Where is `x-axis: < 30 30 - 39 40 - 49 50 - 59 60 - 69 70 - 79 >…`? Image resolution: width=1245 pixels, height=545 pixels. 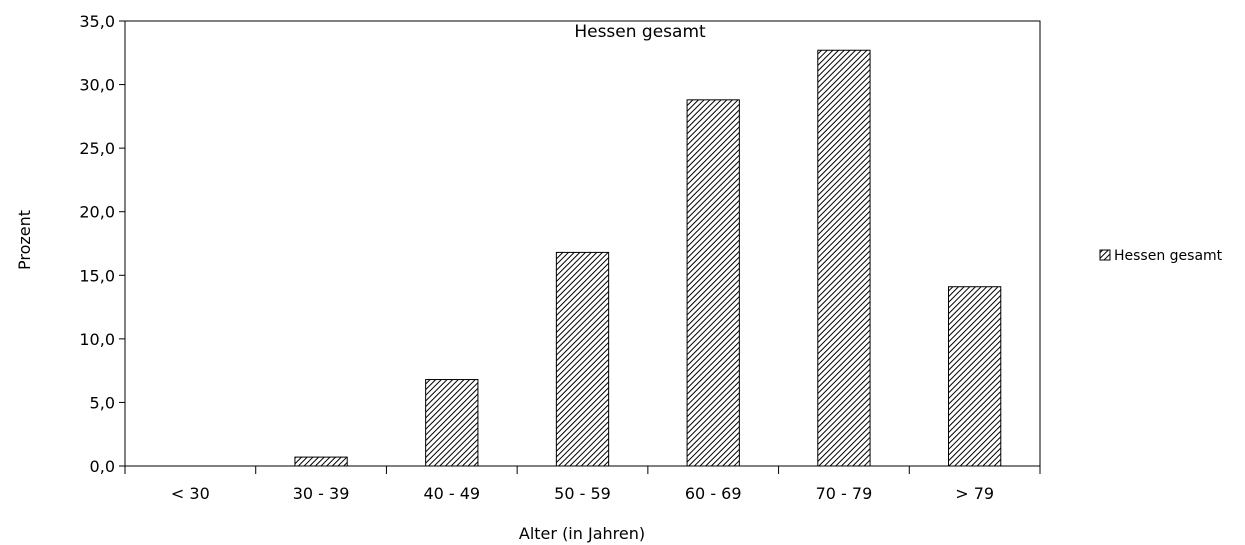
x-axis: < 30 30 - 39 40 - 49 50 - 59 60 - 69 70 - 79 >… is located at coordinates (582, 484).